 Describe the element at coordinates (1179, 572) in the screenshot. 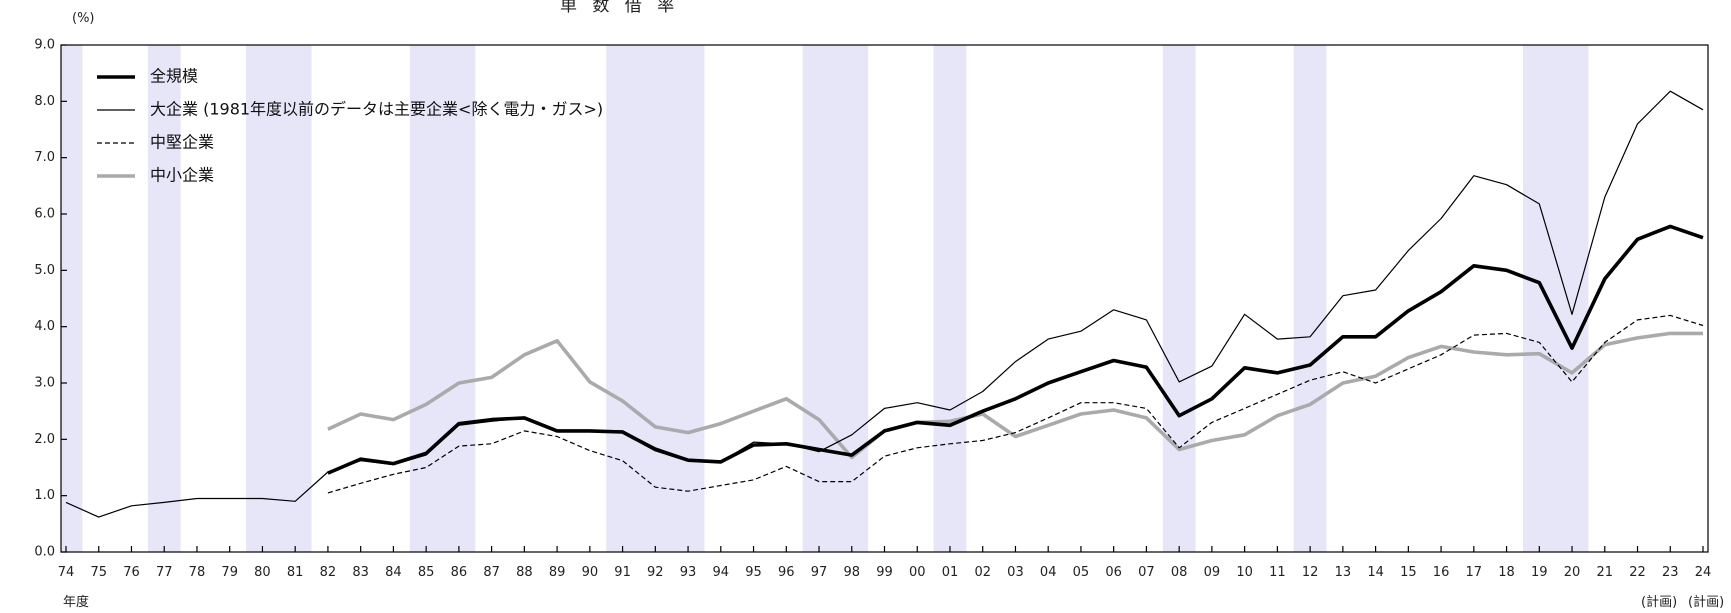

I see `x-tick-label: 08` at that location.